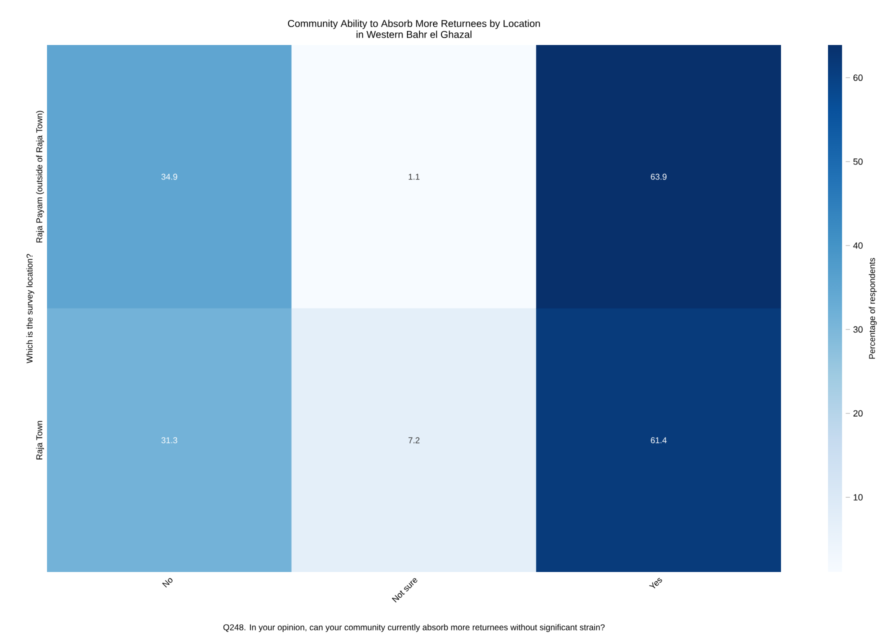 The image size is (890, 639). I want to click on color-bar-label: 20, so click(858, 413).